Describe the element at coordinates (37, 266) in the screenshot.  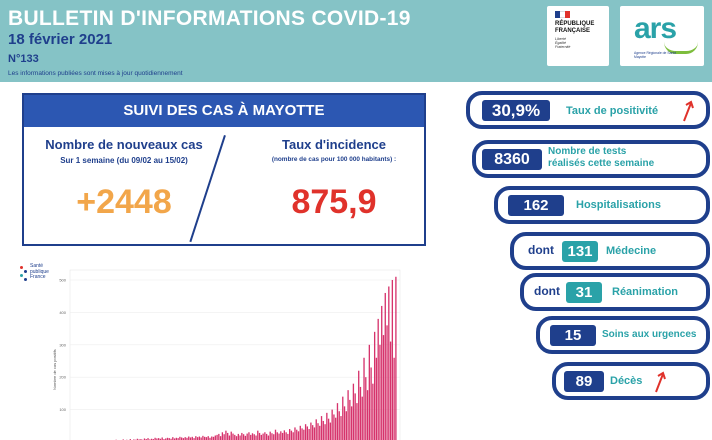
I see `spf-line1: Santé` at that location.